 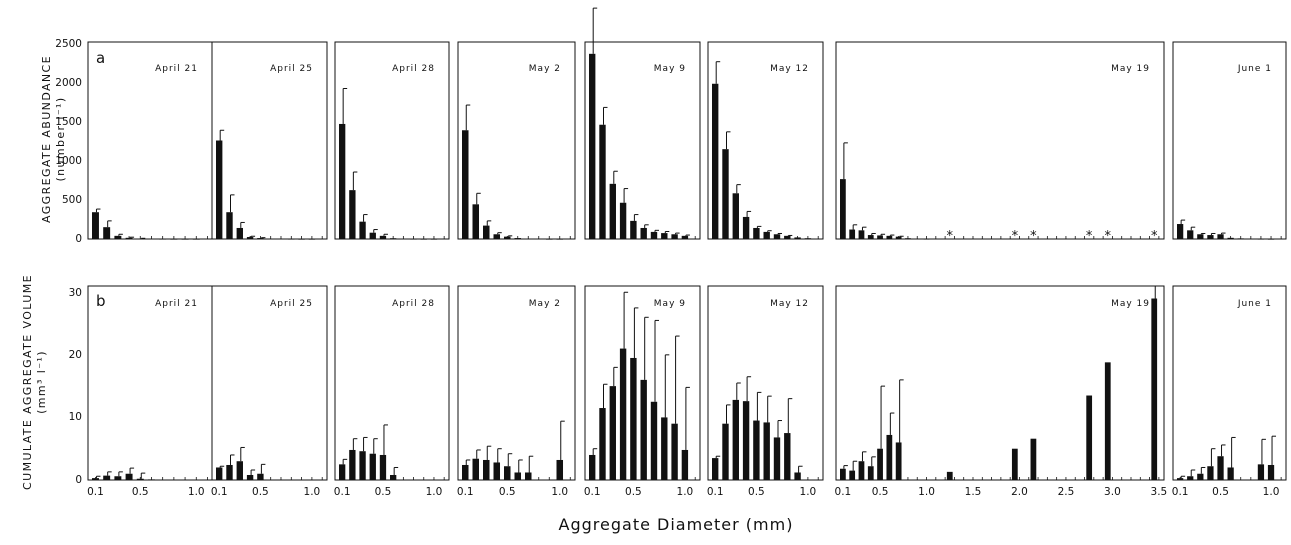 I want to click on row-b-y-title: CUMULATE AGGREGATE VOLUME (mm³ l⁻¹), so click(x=34, y=382).